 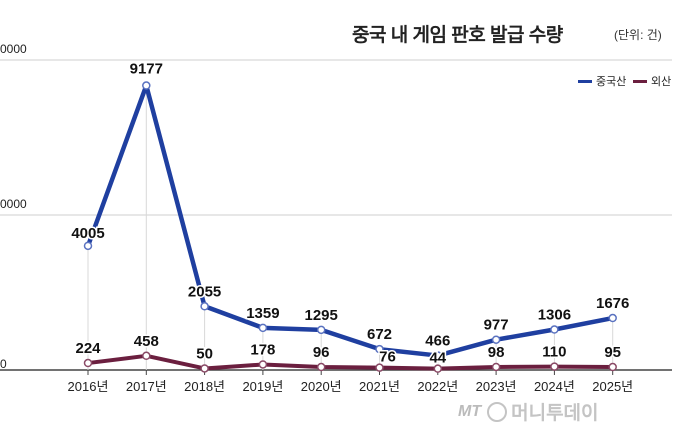 I want to click on data-label: 1676, so click(x=612, y=303).